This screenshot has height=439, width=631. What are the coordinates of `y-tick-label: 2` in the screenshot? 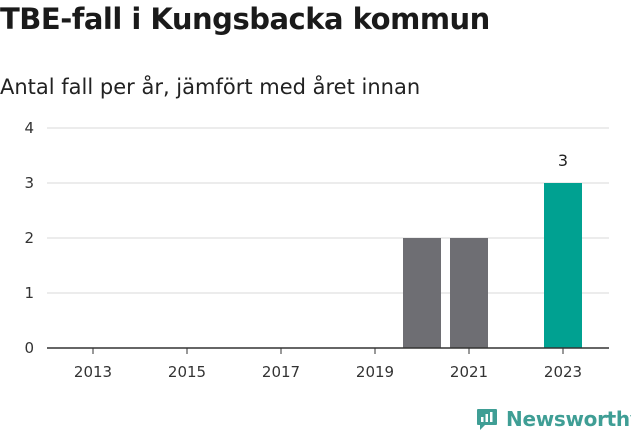 It's located at (29, 238).